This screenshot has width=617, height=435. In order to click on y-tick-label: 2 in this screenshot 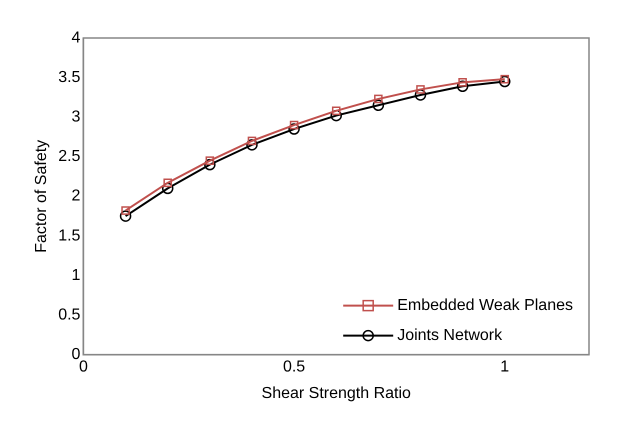, I will do `click(76, 196)`.